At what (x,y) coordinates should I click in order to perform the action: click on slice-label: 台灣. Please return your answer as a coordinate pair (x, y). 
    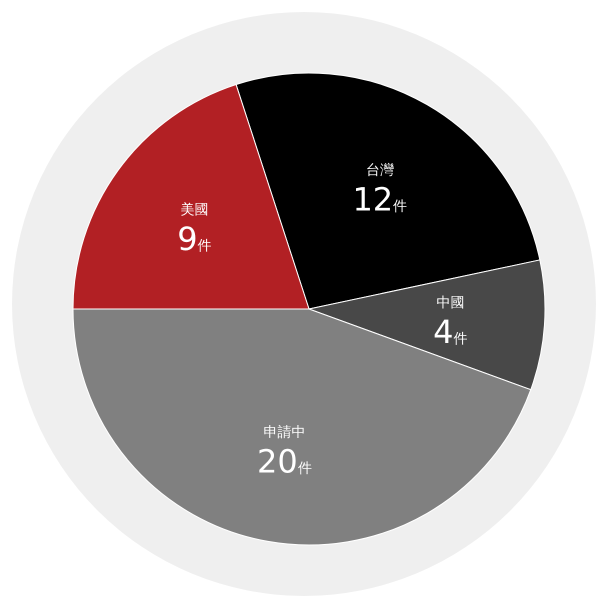
    Looking at the image, I should click on (380, 170).